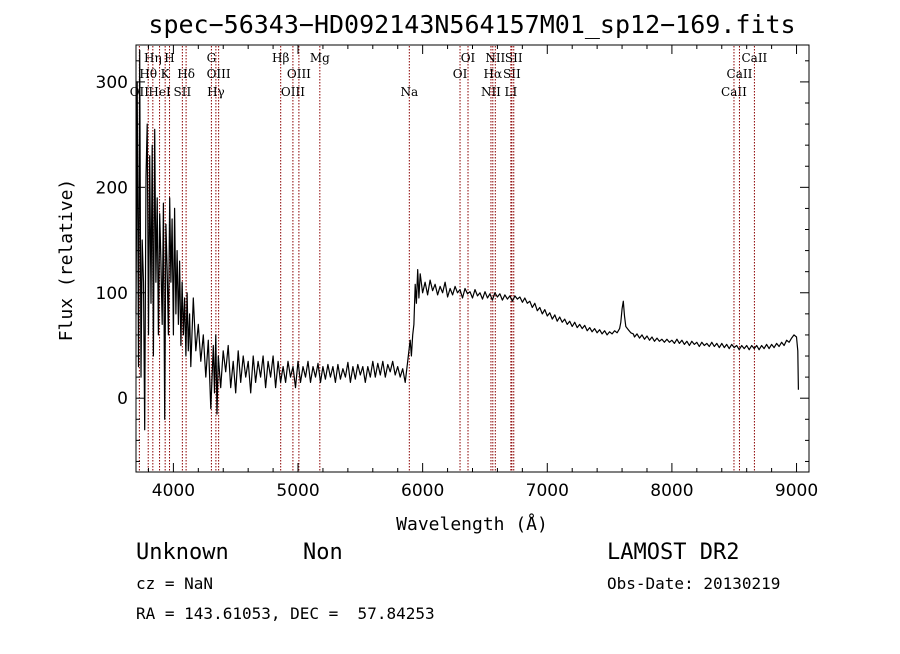  What do you see at coordinates (182, 552) in the screenshot?
I see `class-label: Unknown` at bounding box center [182, 552].